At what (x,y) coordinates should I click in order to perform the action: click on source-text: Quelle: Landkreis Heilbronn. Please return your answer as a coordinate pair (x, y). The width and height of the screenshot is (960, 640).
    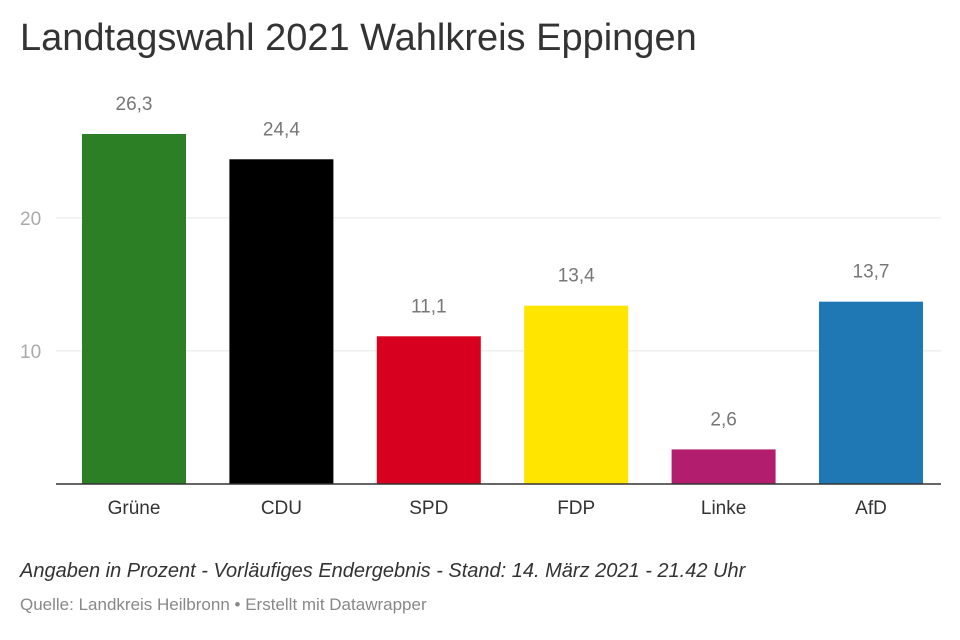
    Looking at the image, I should click on (125, 604).